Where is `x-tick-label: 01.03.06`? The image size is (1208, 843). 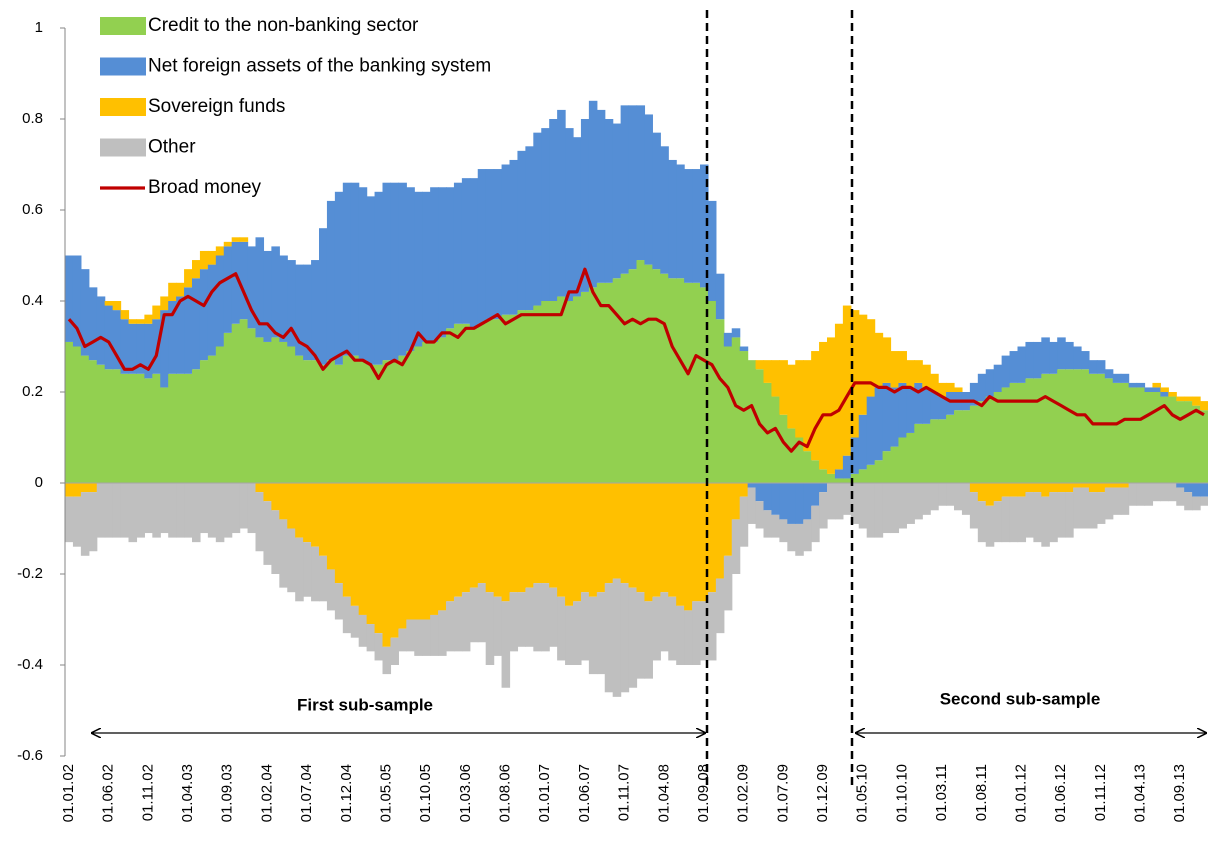
x-tick-label: 01.03.06 is located at coordinates (465, 793).